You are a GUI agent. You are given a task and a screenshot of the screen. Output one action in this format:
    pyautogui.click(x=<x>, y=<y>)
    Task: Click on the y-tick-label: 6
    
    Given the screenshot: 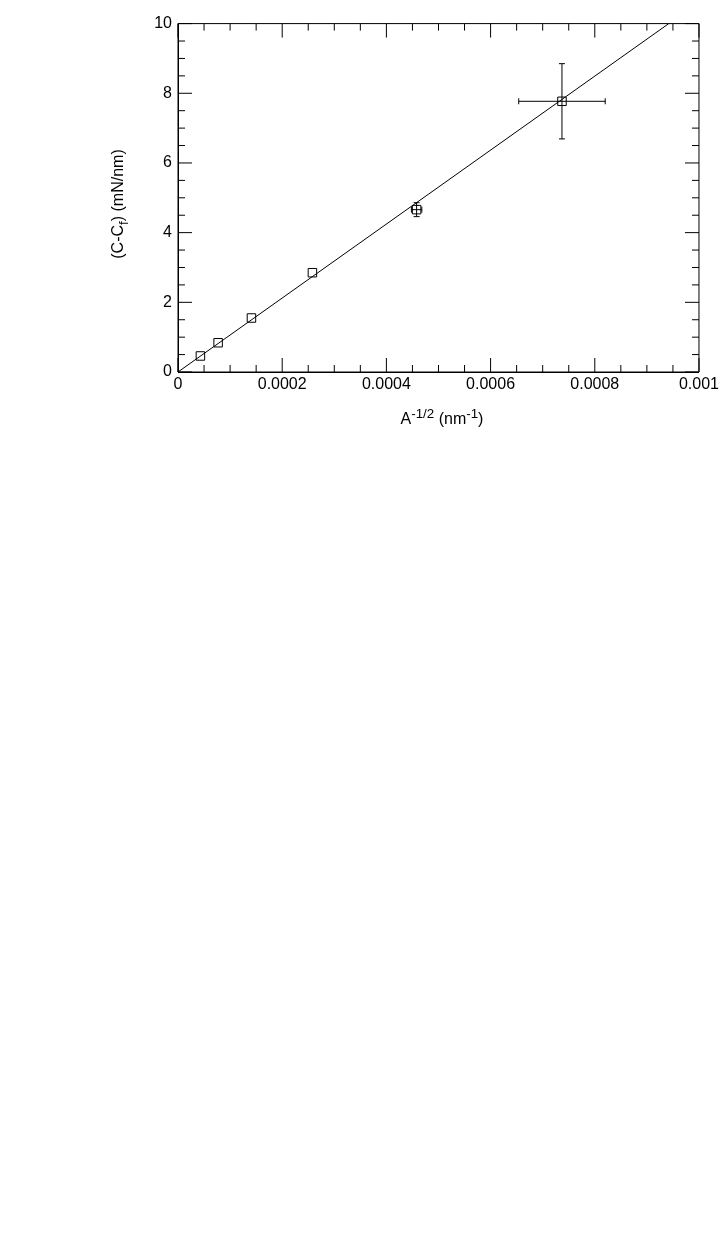 What is the action you would take?
    pyautogui.click(x=168, y=162)
    